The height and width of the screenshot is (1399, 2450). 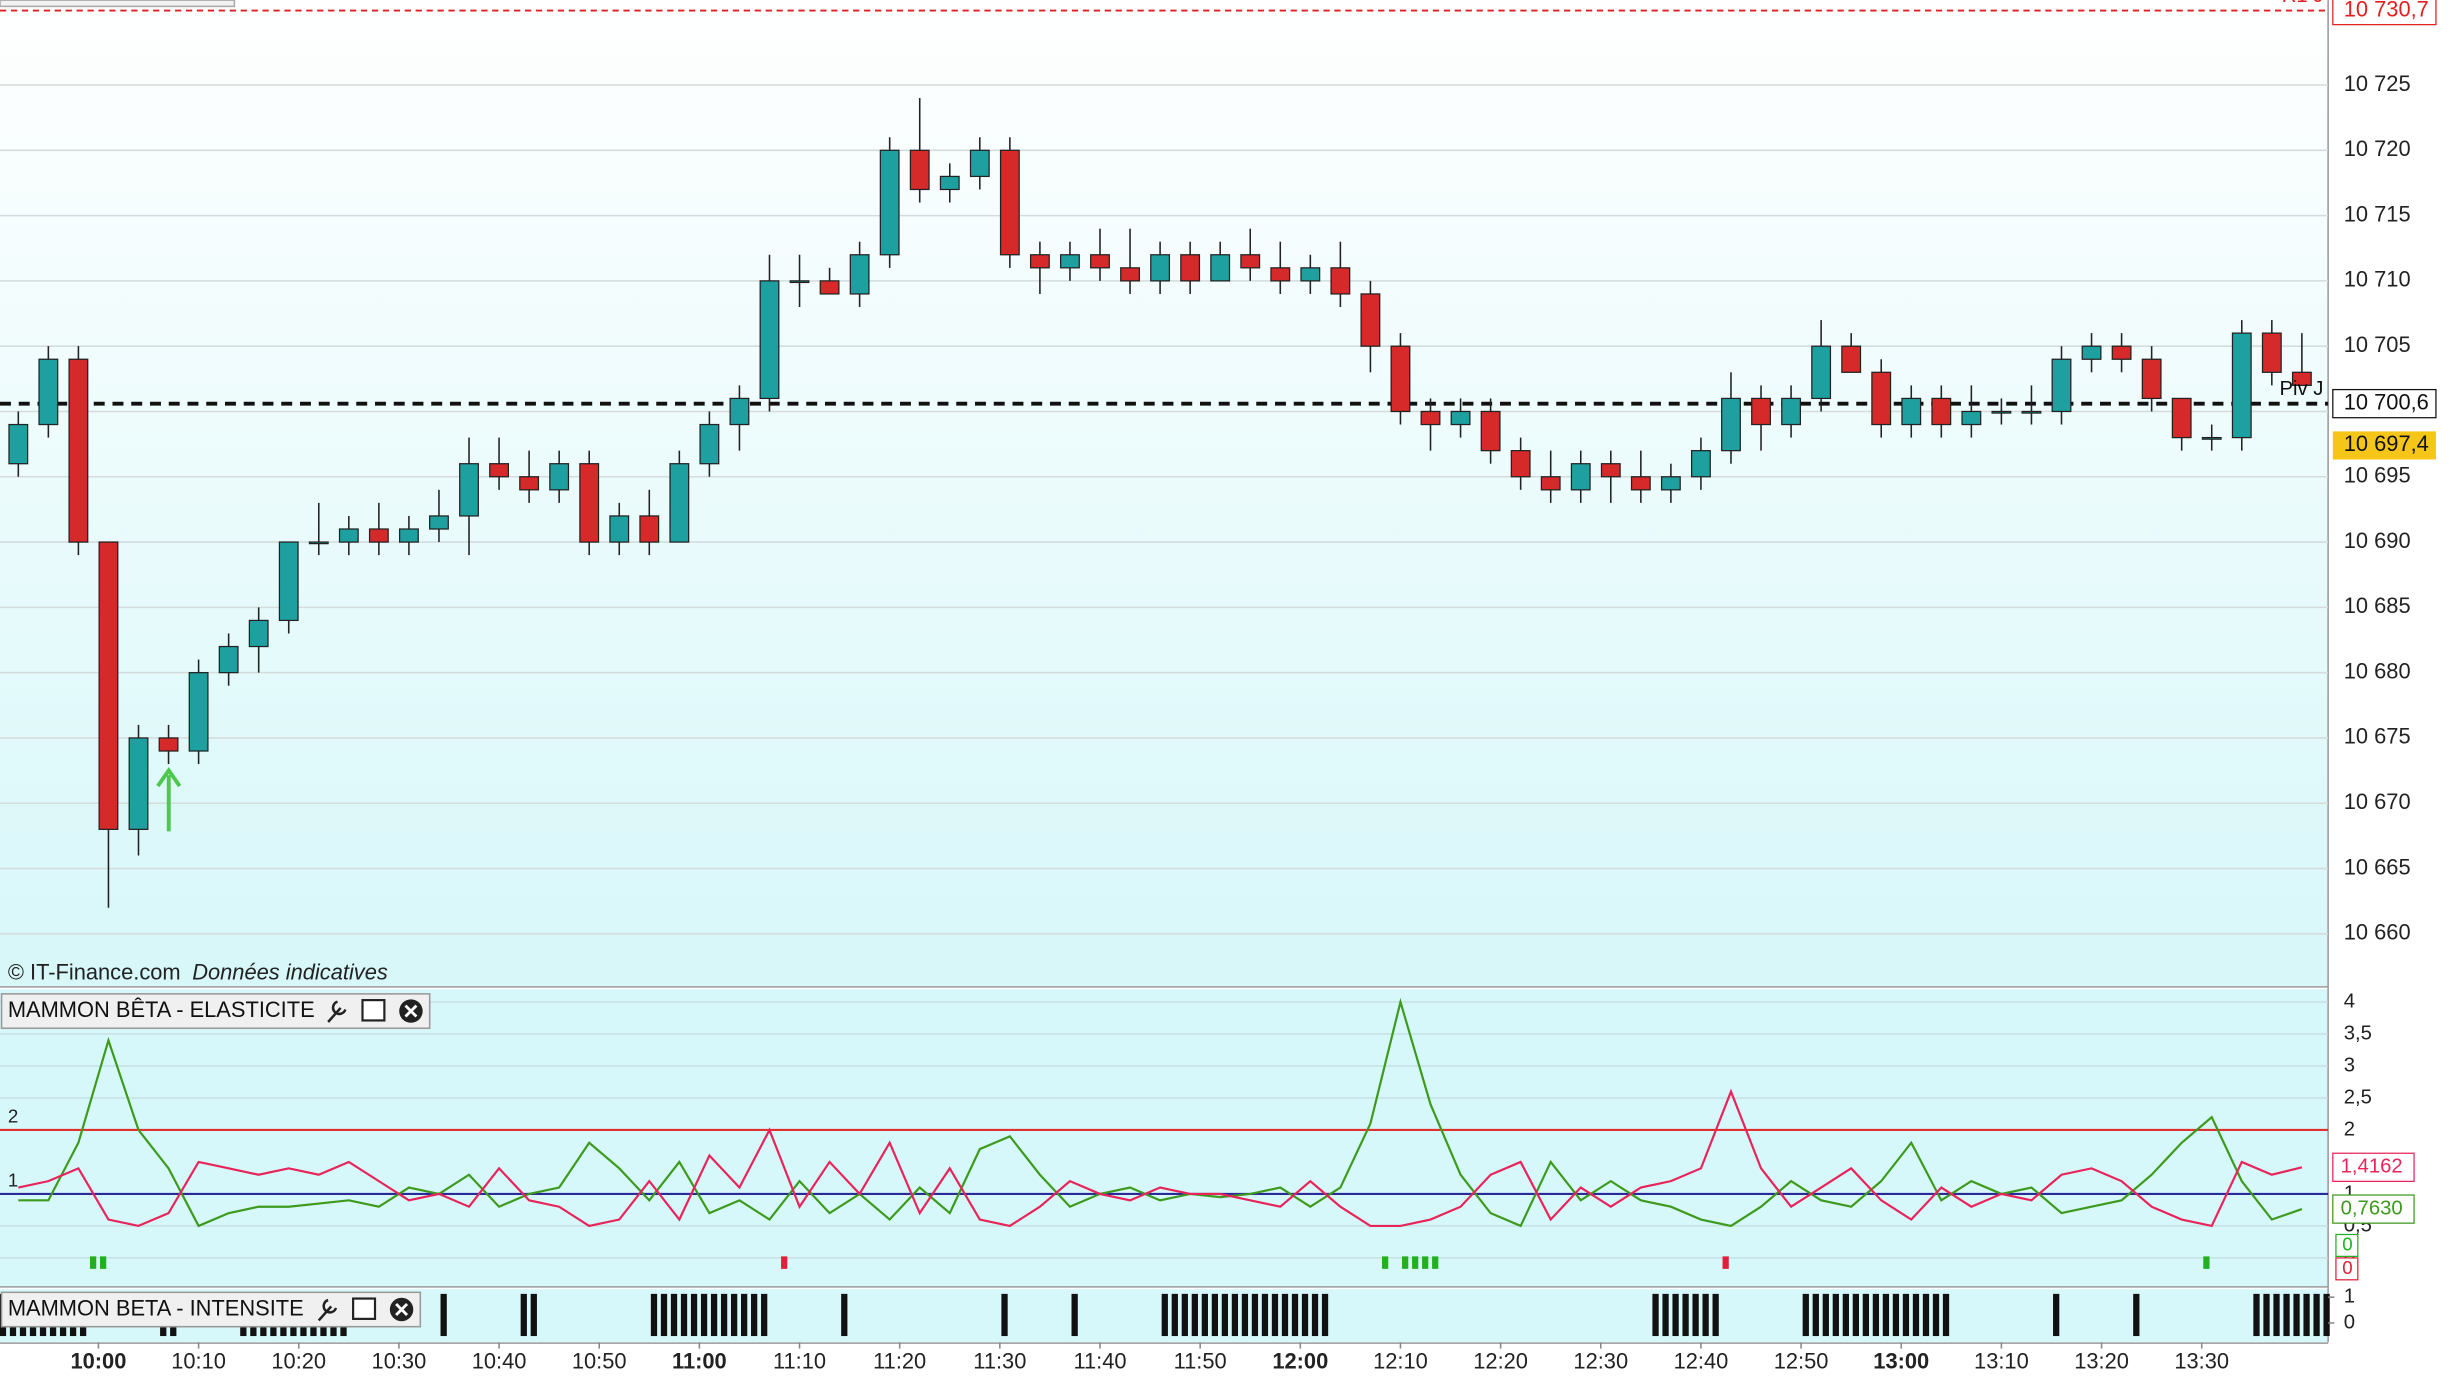 What do you see at coordinates (2384, 13) in the screenshot?
I see `level-box` at bounding box center [2384, 13].